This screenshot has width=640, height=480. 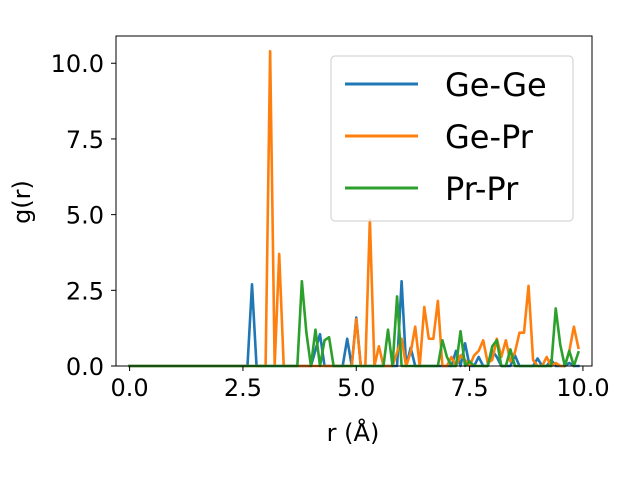 What do you see at coordinates (22, 202) in the screenshot?
I see `y-axis-label: g(r)` at bounding box center [22, 202].